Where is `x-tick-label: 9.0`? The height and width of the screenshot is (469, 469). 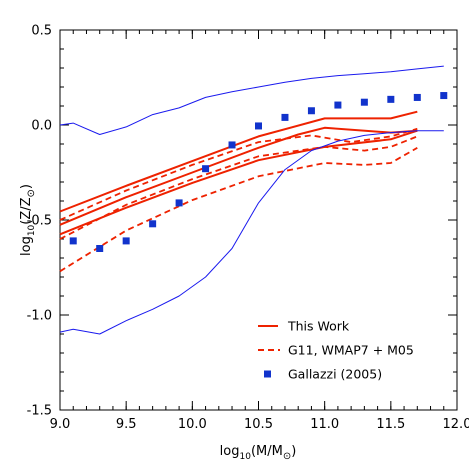 x-tick-label: 9.0 is located at coordinates (60, 424).